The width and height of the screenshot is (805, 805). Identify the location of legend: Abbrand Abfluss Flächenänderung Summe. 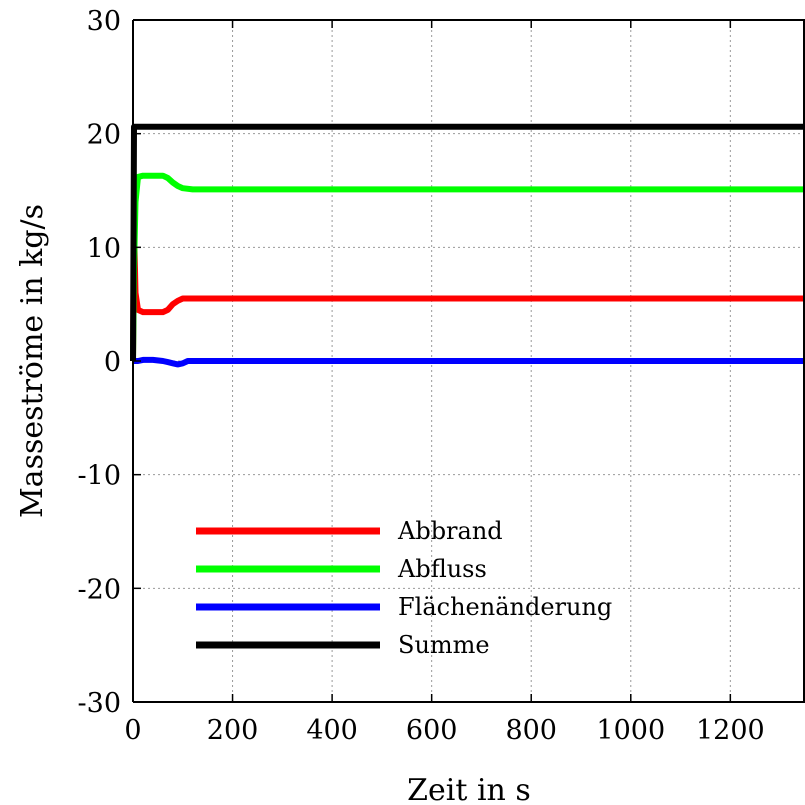
(404, 588).